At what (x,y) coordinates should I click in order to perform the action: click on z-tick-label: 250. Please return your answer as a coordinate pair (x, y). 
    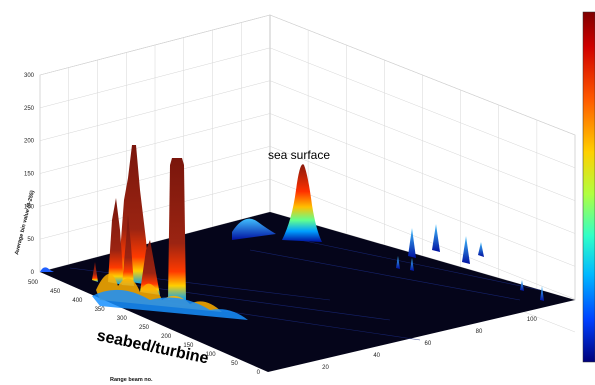
    Looking at the image, I should click on (29, 109).